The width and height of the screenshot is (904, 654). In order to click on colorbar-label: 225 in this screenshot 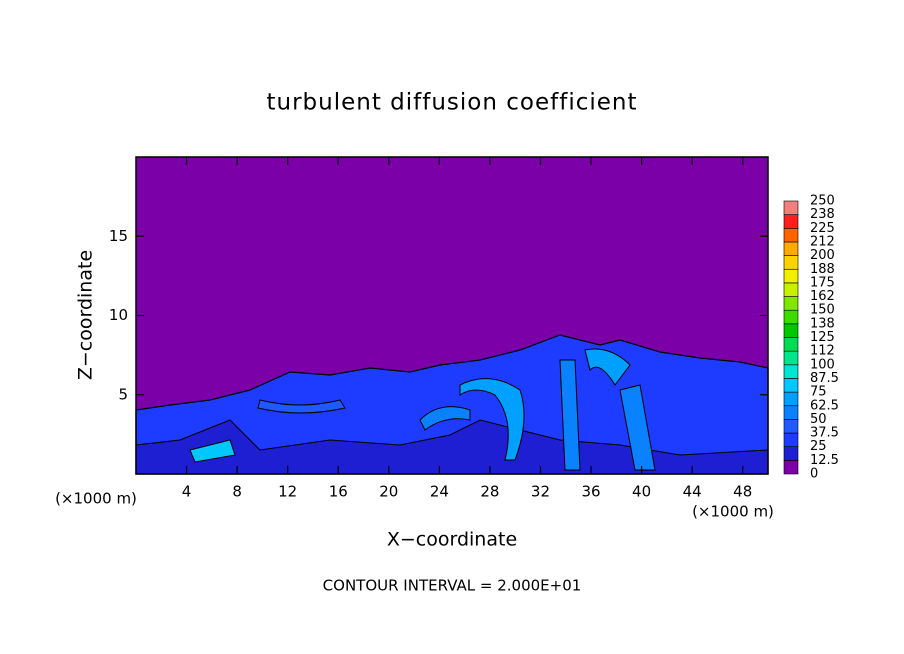, I will do `click(822, 228)`.